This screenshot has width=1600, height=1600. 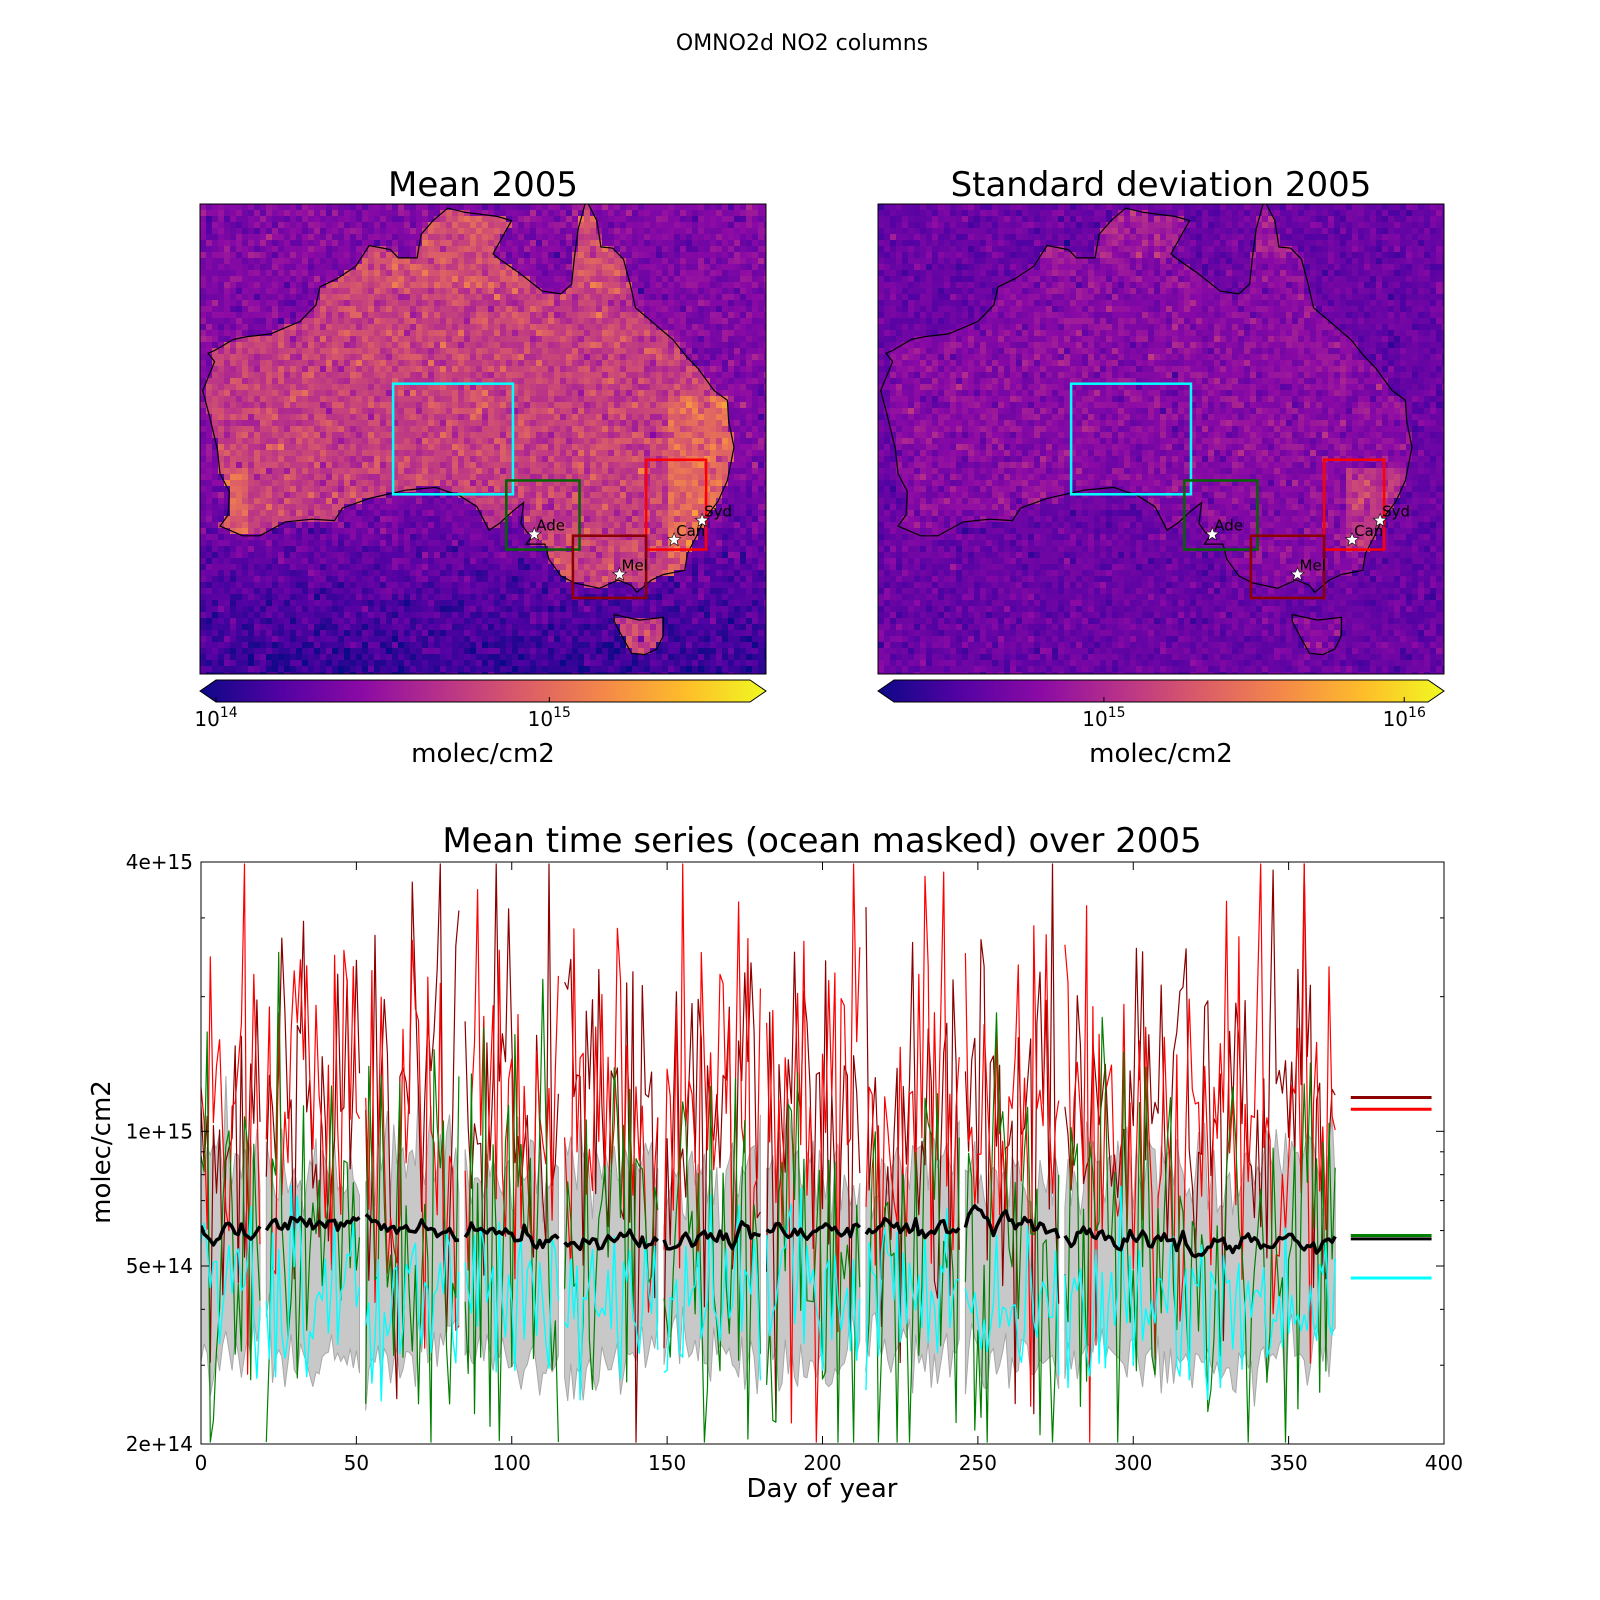 What do you see at coordinates (822, 1463) in the screenshot?
I see `x-tick-label: 200` at bounding box center [822, 1463].